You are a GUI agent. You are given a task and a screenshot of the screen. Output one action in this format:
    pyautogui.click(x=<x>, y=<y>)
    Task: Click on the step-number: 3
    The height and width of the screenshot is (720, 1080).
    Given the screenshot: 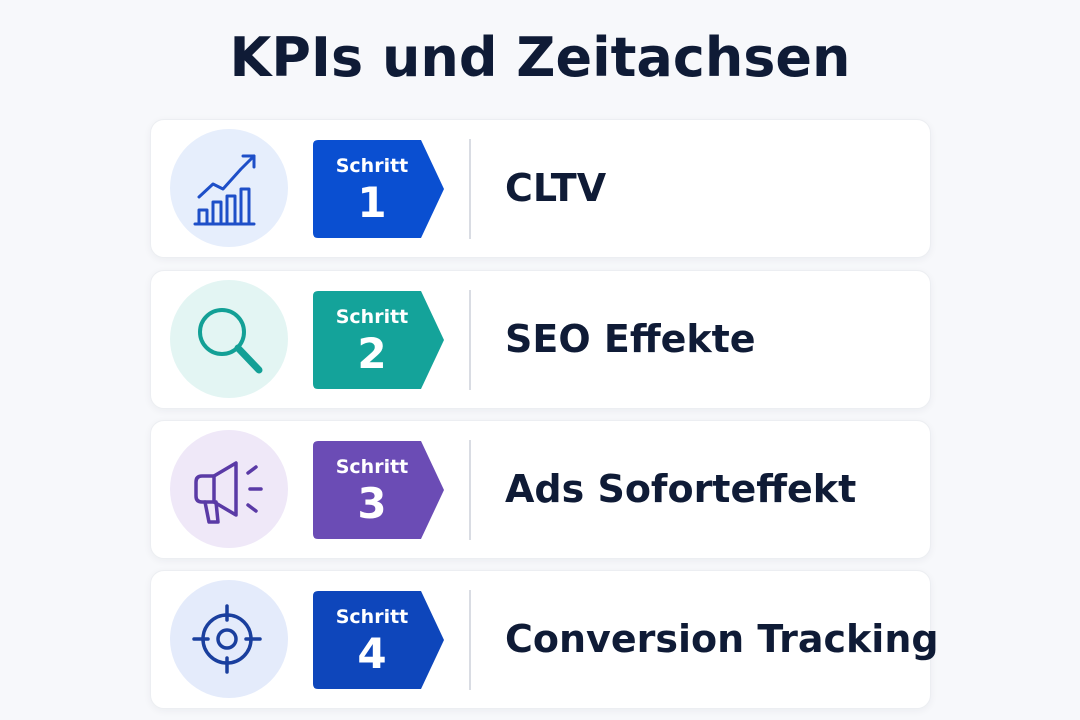 What is the action you would take?
    pyautogui.click(x=372, y=503)
    